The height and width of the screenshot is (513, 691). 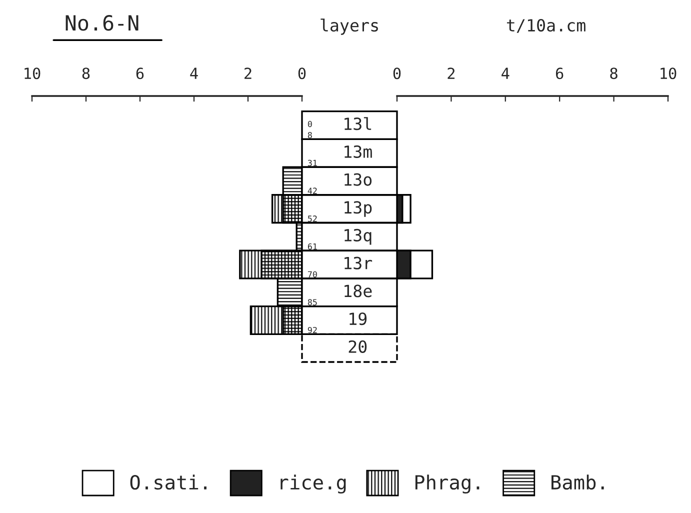 I want to click on legend-label: Phrag., so click(x=447, y=484).